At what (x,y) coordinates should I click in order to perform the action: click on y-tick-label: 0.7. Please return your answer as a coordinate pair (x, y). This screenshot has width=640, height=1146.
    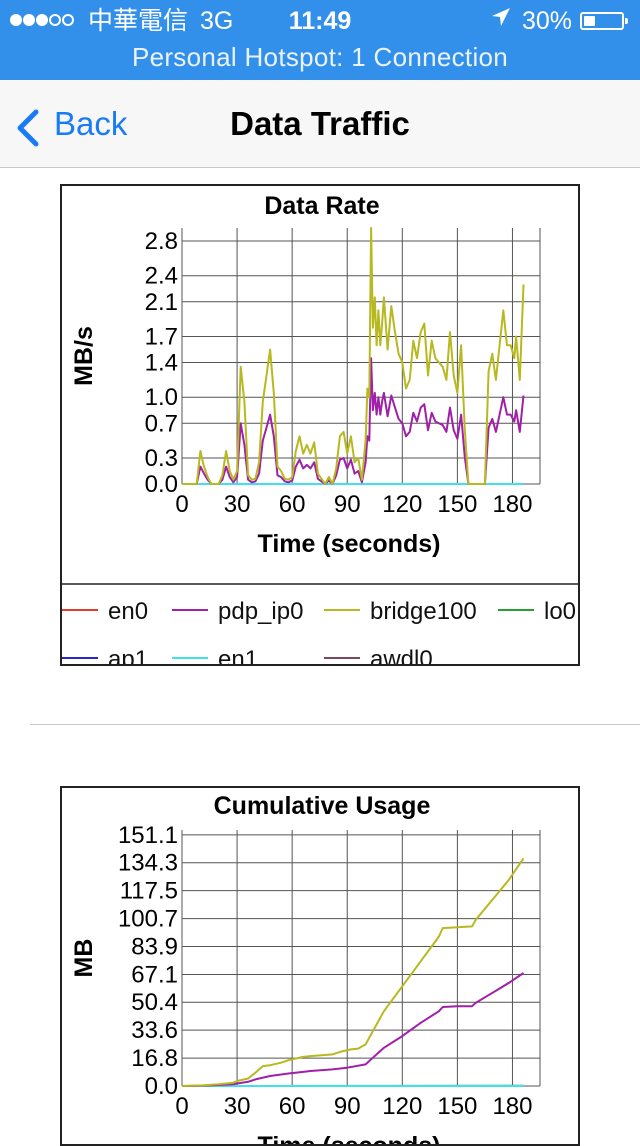
    Looking at the image, I should click on (161, 423).